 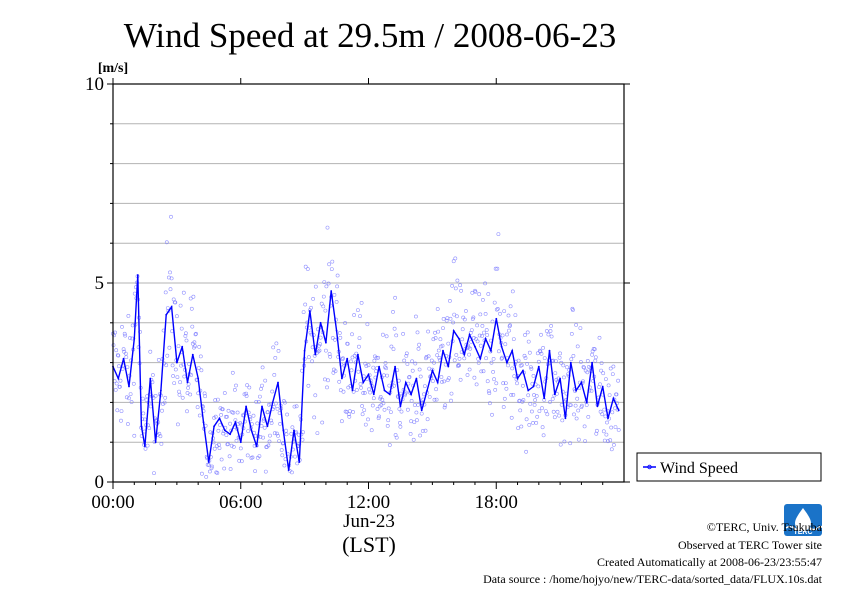 What do you see at coordinates (368, 502) in the screenshot?
I see `x-tick-label: 12:00` at bounding box center [368, 502].